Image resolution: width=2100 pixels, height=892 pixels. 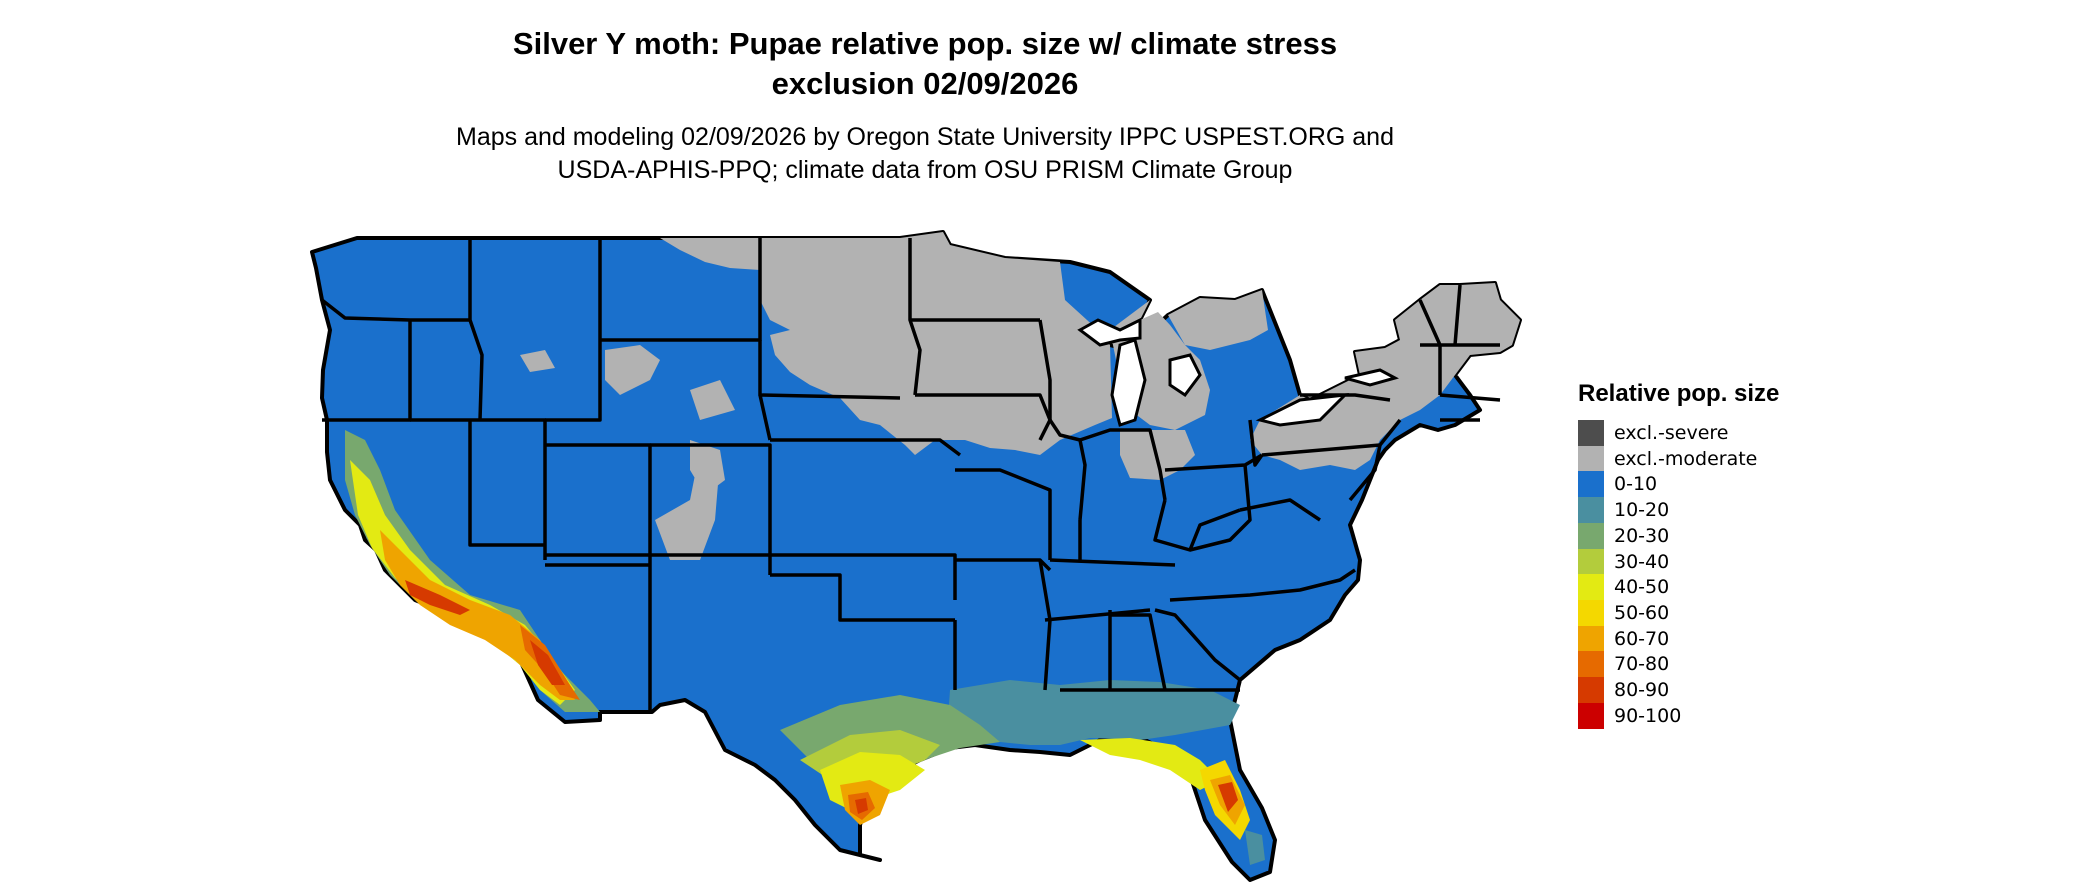 What do you see at coordinates (1686, 458) in the screenshot?
I see `legend-label: excl.-moderate` at bounding box center [1686, 458].